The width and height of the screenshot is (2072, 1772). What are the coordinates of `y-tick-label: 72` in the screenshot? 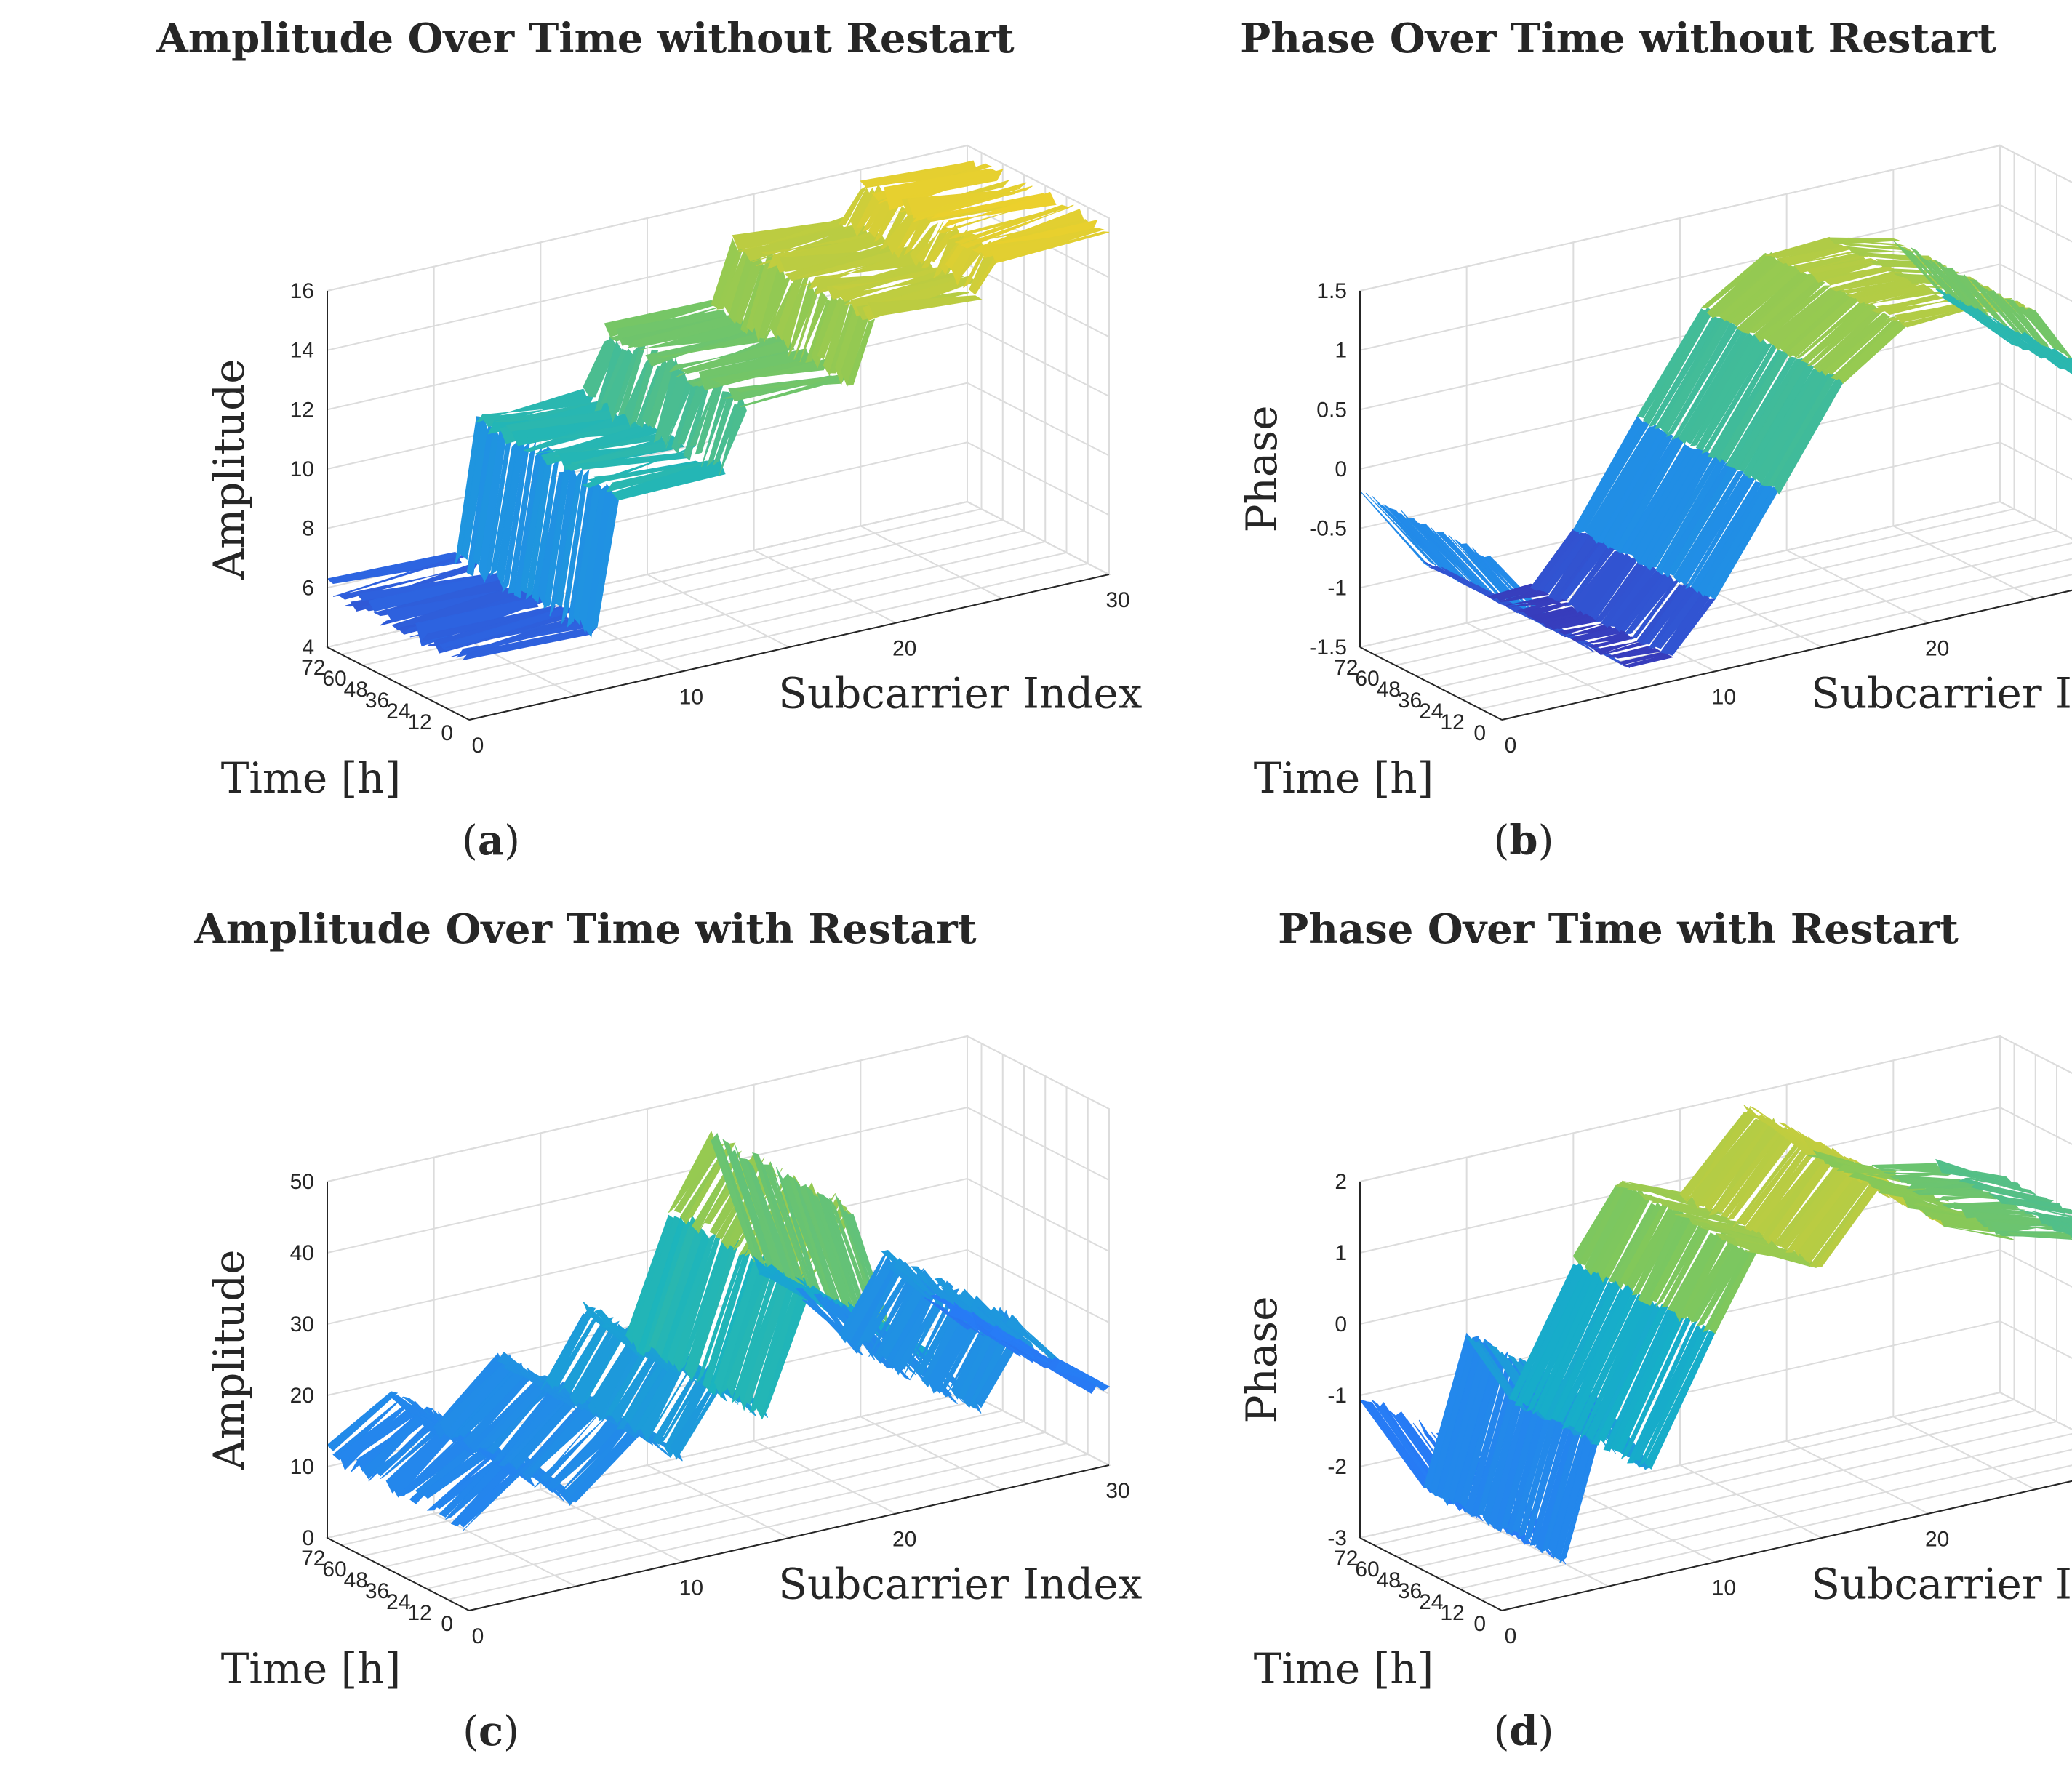 It's located at (313, 668).